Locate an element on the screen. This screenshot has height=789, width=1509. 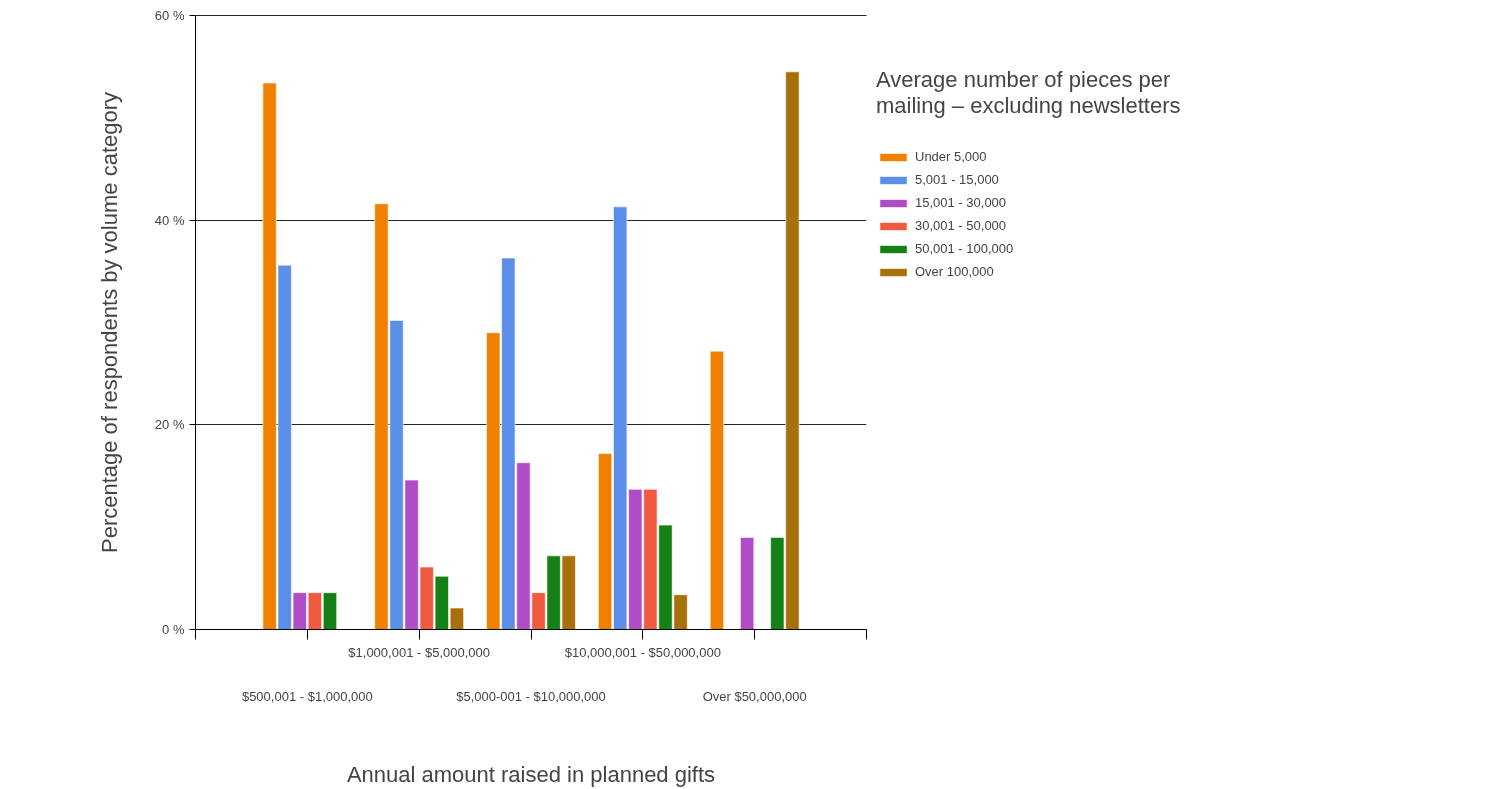
legend-label: Over 100,000 is located at coordinates (954, 271).